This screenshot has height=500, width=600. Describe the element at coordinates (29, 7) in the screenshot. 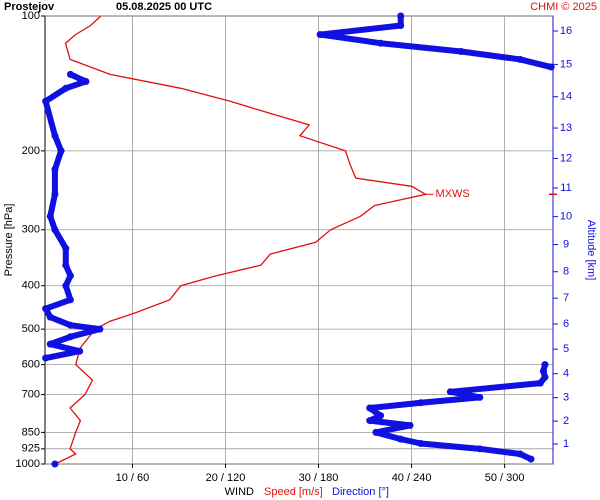

I see `station: Prostejov` at that location.